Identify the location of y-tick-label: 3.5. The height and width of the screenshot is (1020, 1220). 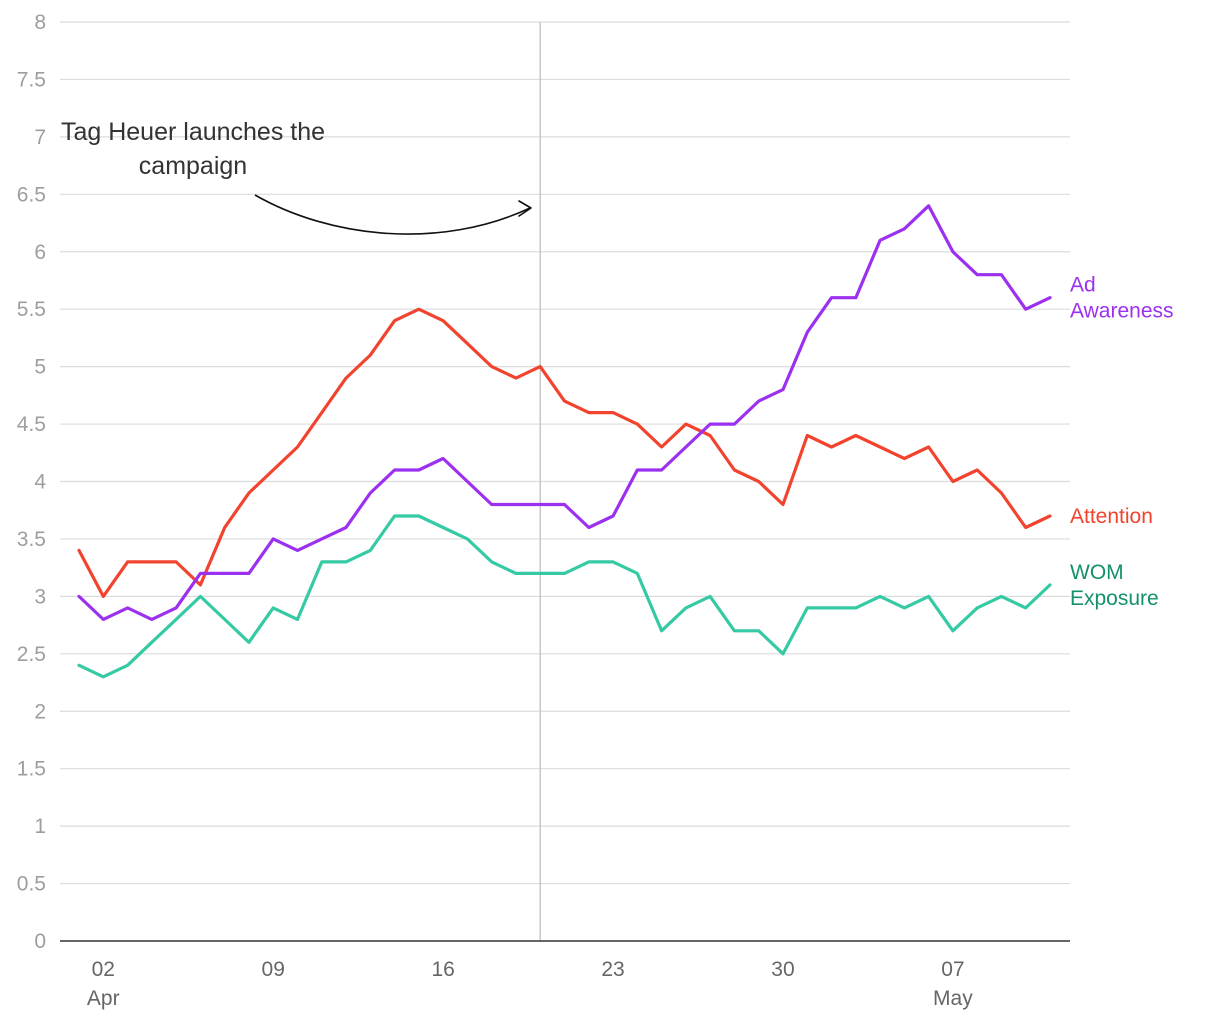
(31, 539).